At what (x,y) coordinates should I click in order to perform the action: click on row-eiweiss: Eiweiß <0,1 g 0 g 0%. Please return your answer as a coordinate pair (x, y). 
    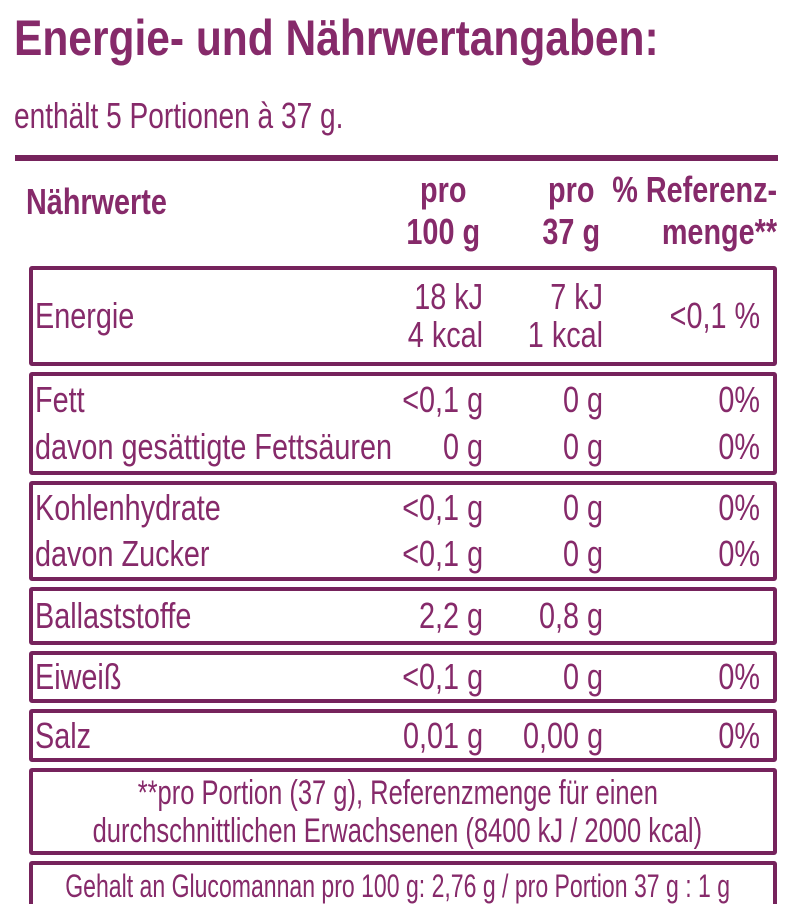
    Looking at the image, I should click on (403, 677).